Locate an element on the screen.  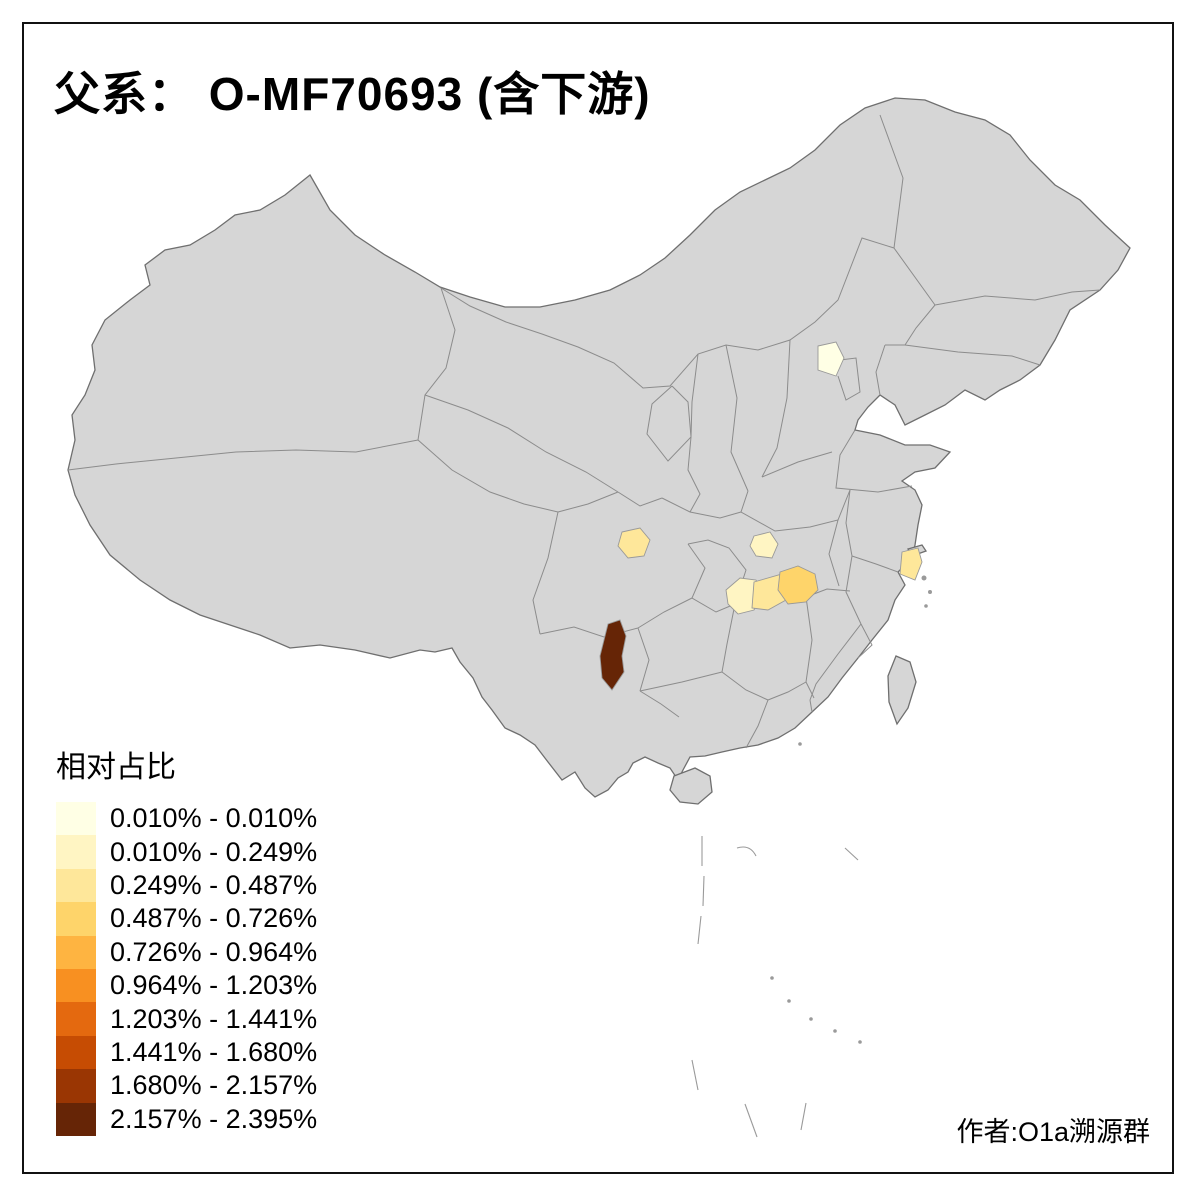
legend-row: 0.010% - 0.010% is located at coordinates (187, 819).